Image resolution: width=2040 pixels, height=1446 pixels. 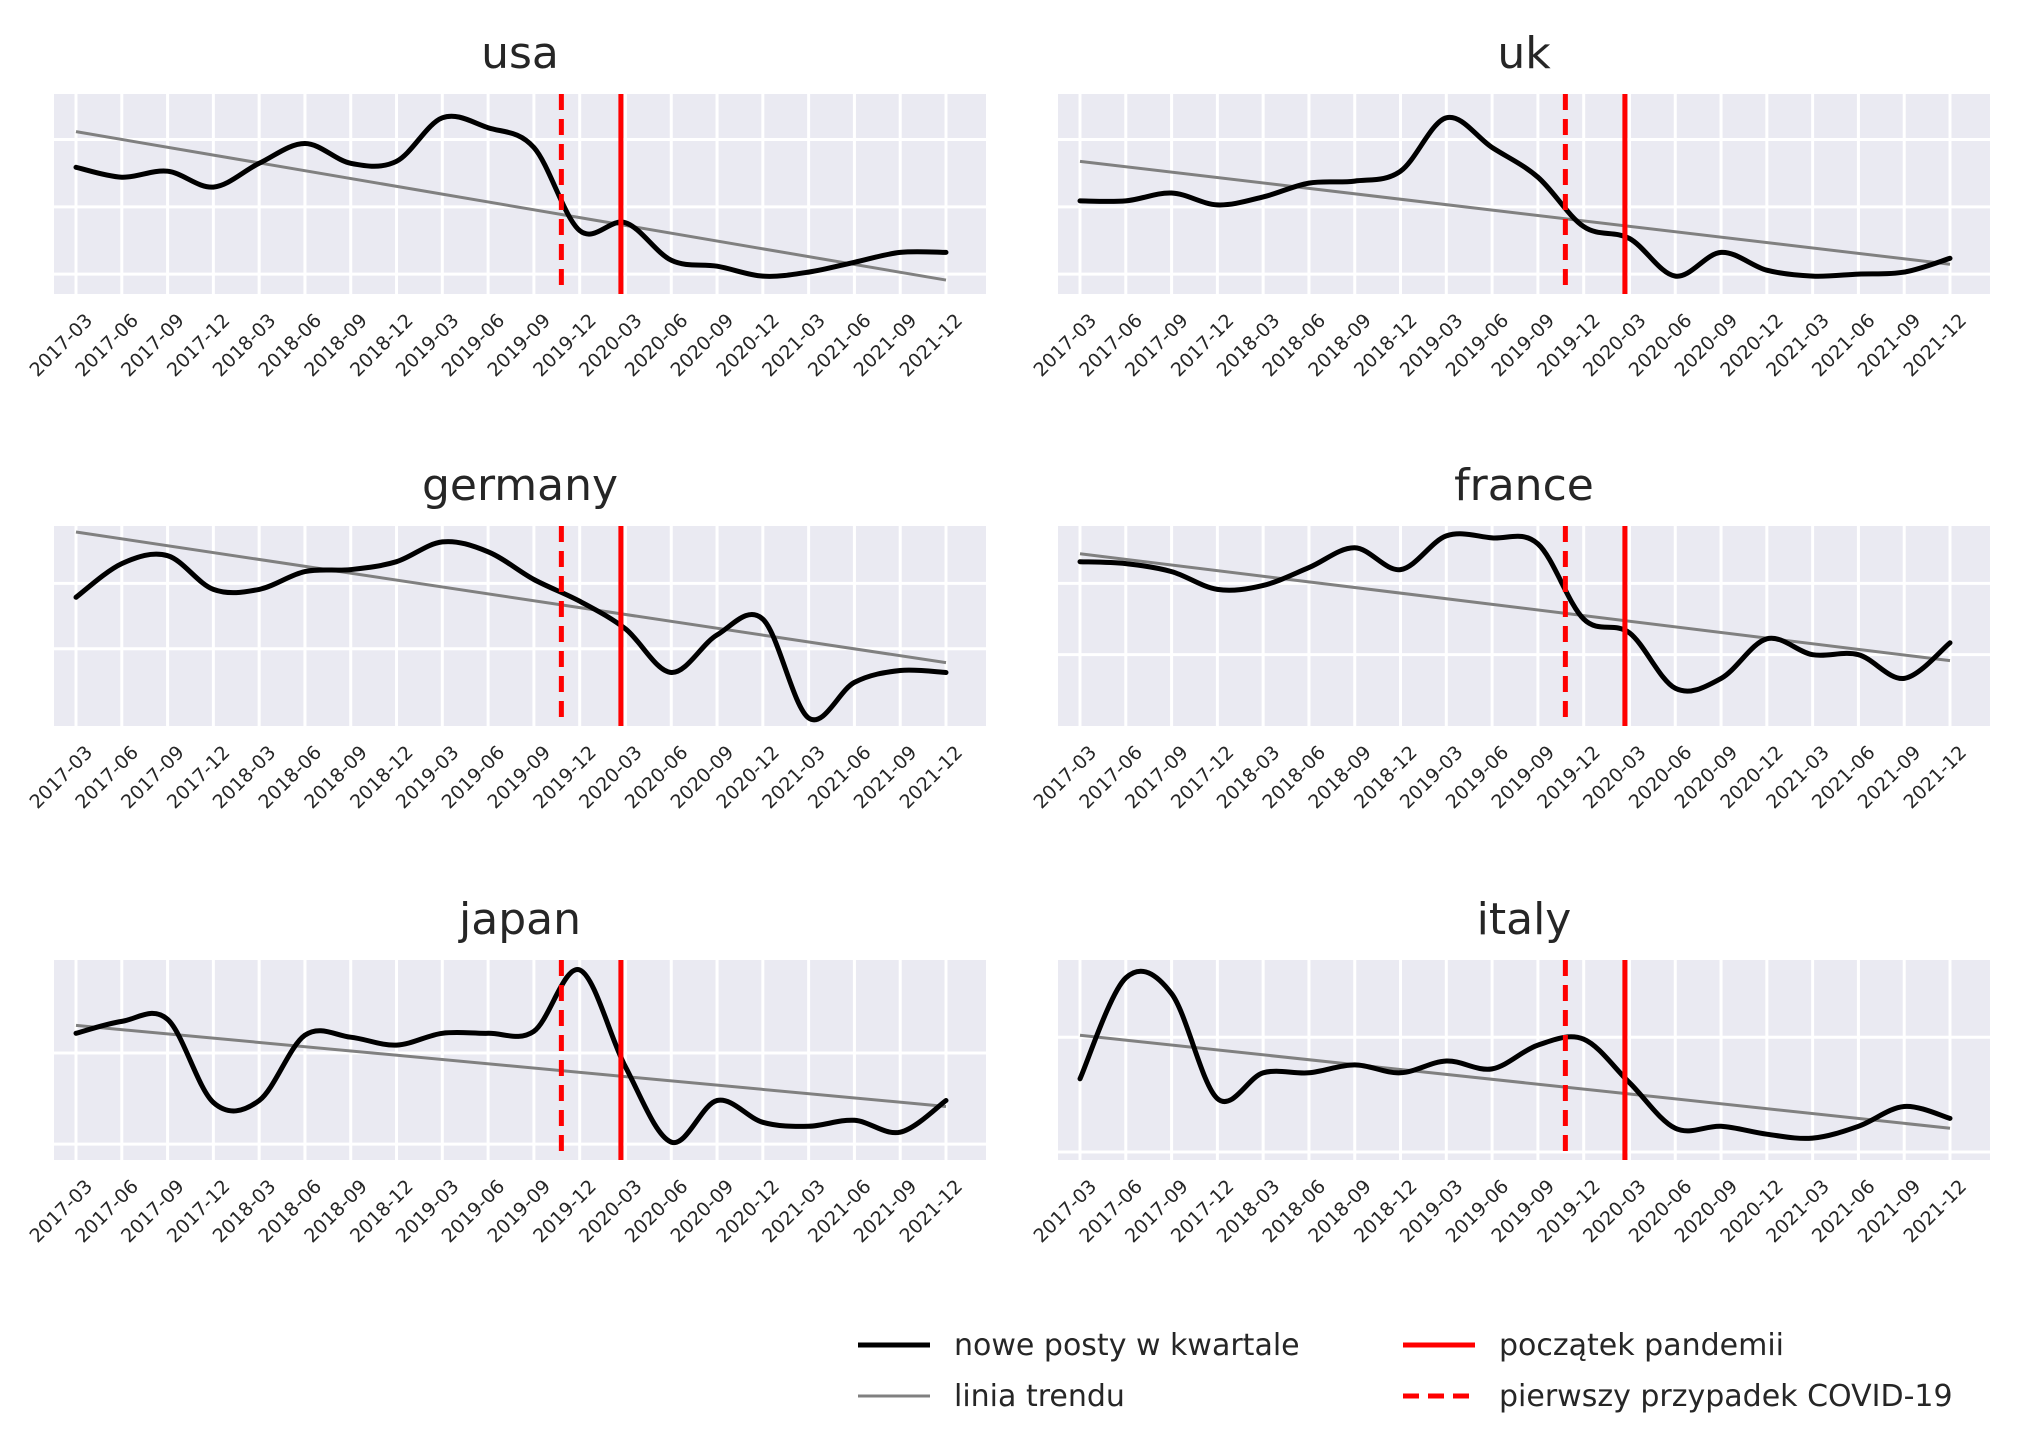 I want to click on legend-label: początek pandemii, so click(x=1641, y=1345).